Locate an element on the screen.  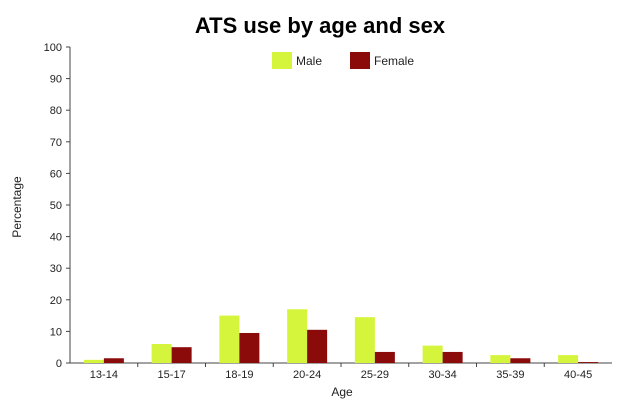
x-axis-label: Age is located at coordinates (342, 392).